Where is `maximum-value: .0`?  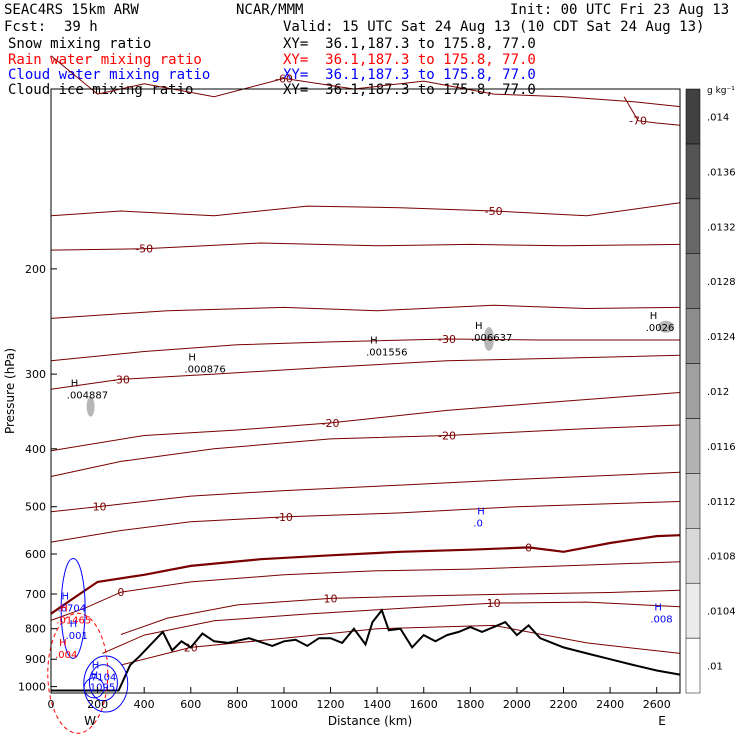
maximum-value: .0 is located at coordinates (478, 523).